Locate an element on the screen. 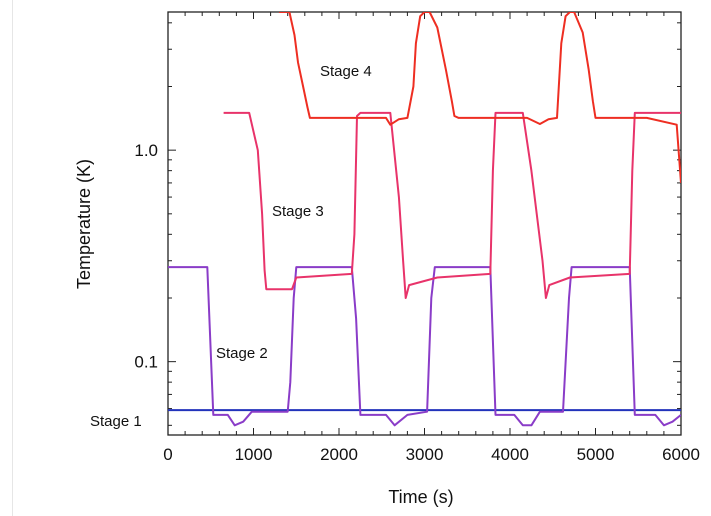 The height and width of the screenshot is (516, 711). x-tick-label: 6000 is located at coordinates (681, 454).